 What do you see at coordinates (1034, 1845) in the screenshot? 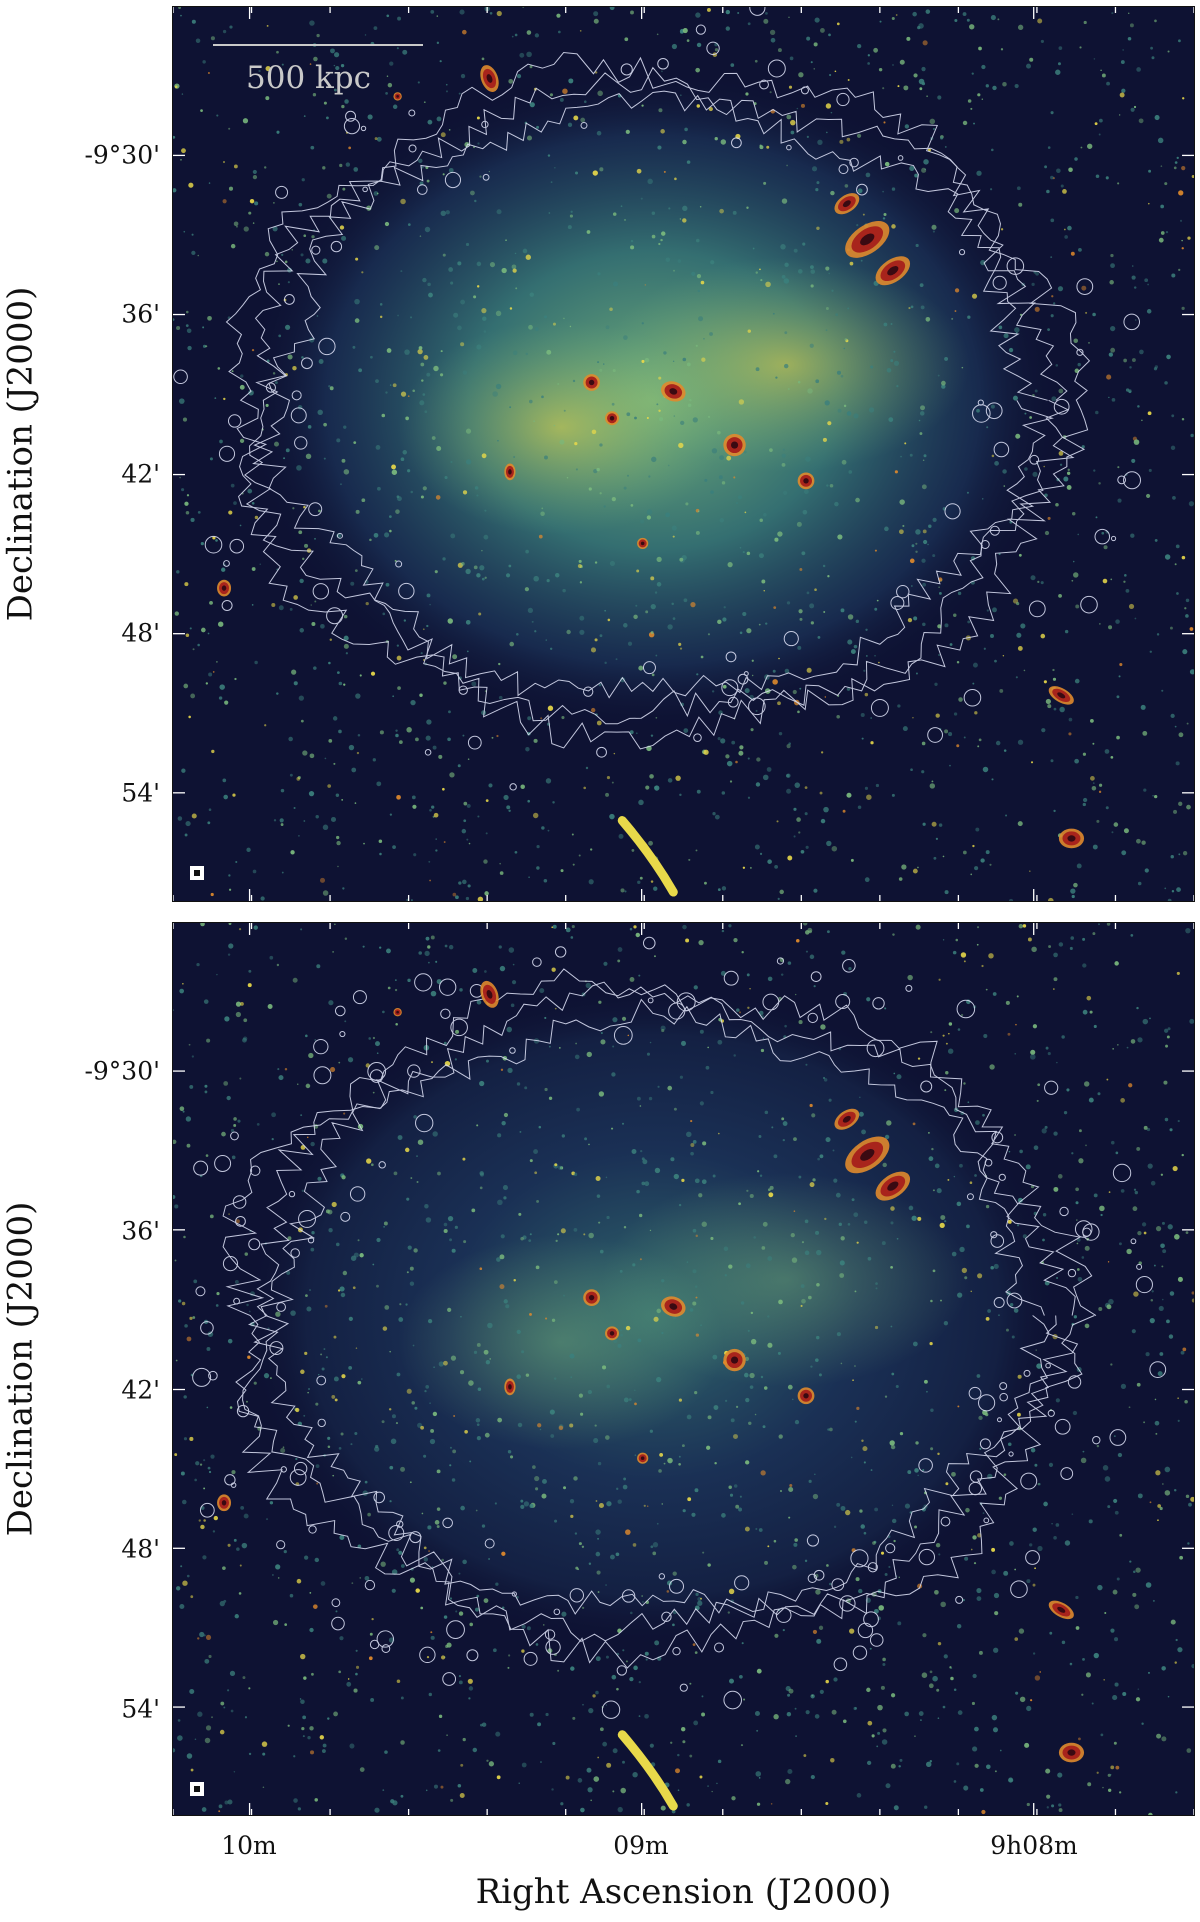
I see `x-tick-label-2: 9h08m` at bounding box center [1034, 1845].